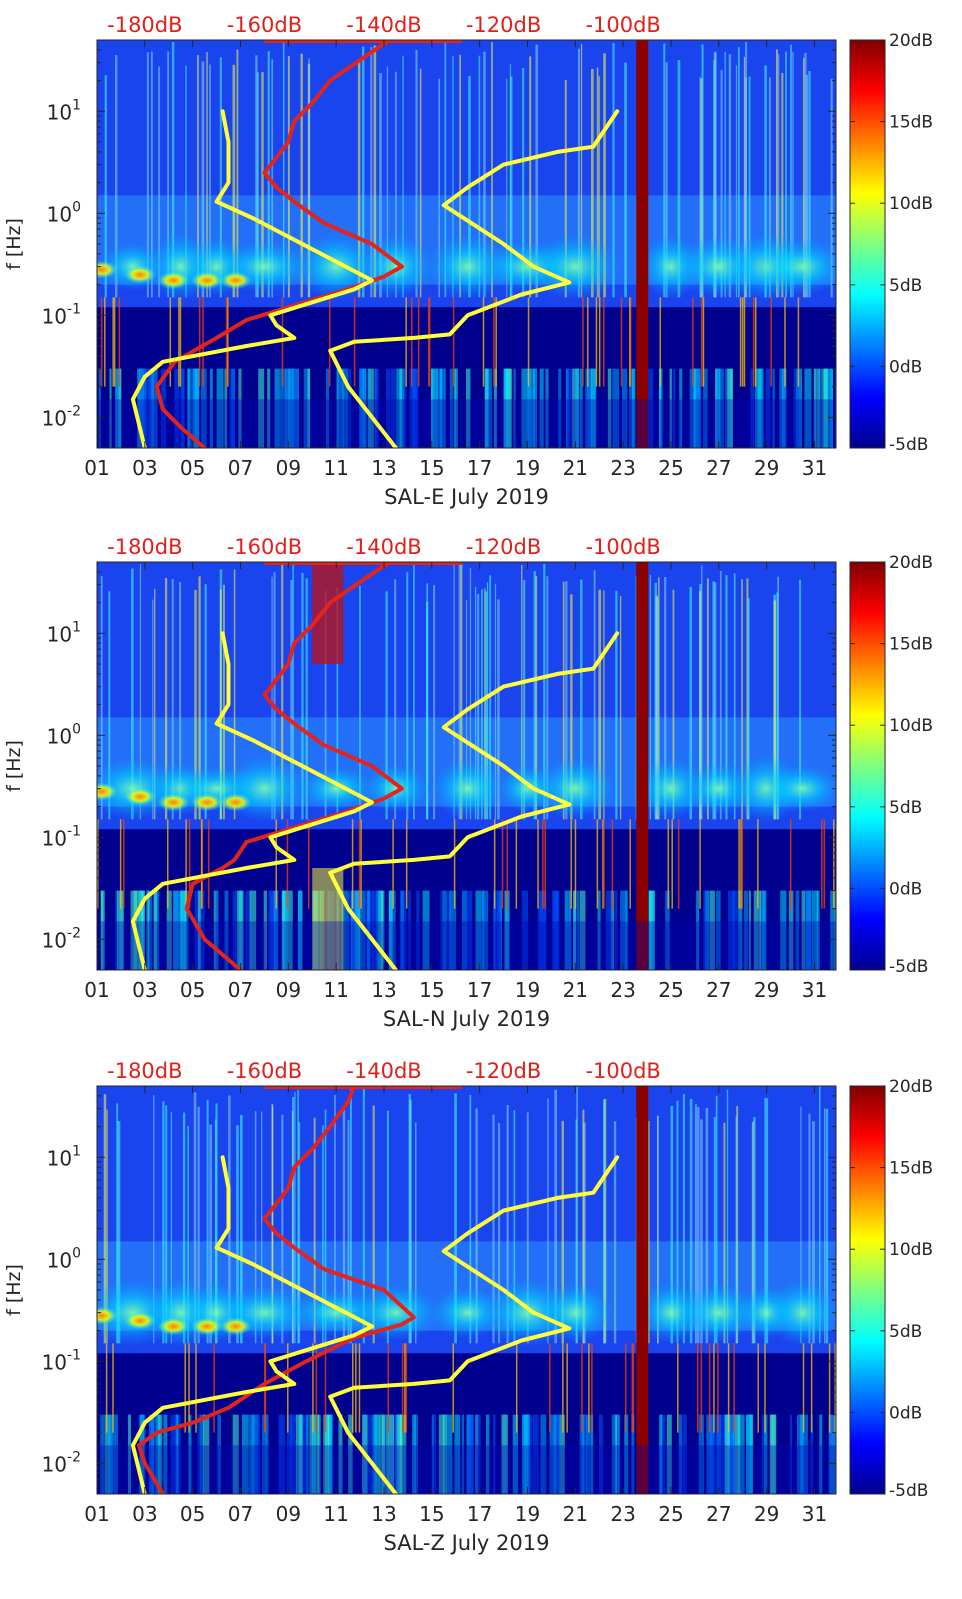  What do you see at coordinates (670, 1514) in the screenshot?
I see `x-tick-label: 25` at bounding box center [670, 1514].